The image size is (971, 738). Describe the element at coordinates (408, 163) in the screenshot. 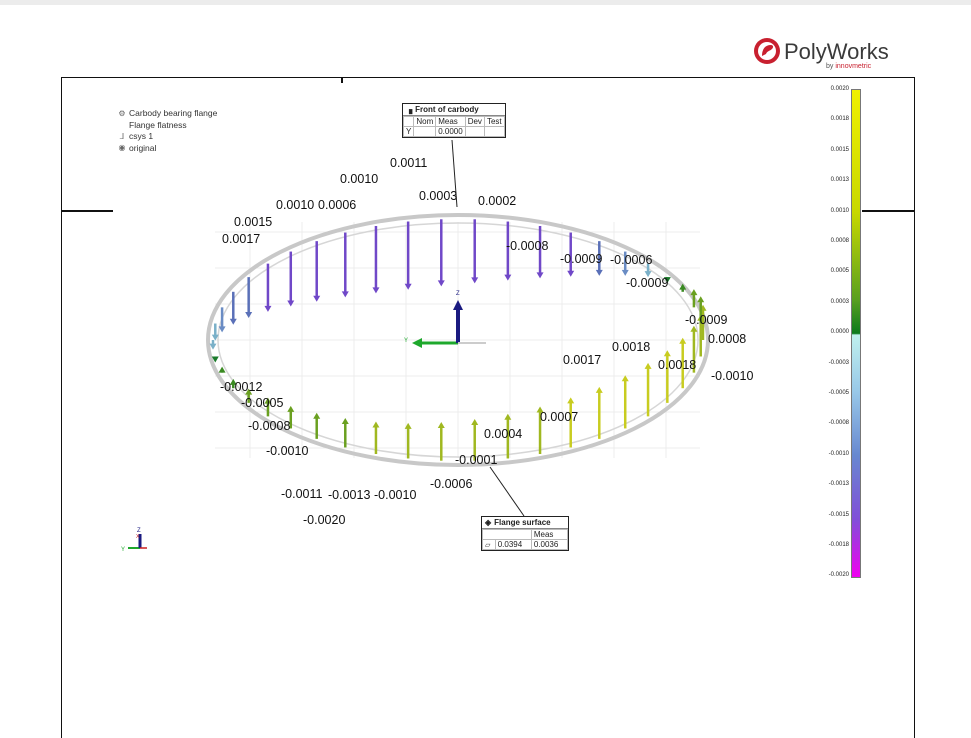

I see `deviation-label: 0.0011` at that location.